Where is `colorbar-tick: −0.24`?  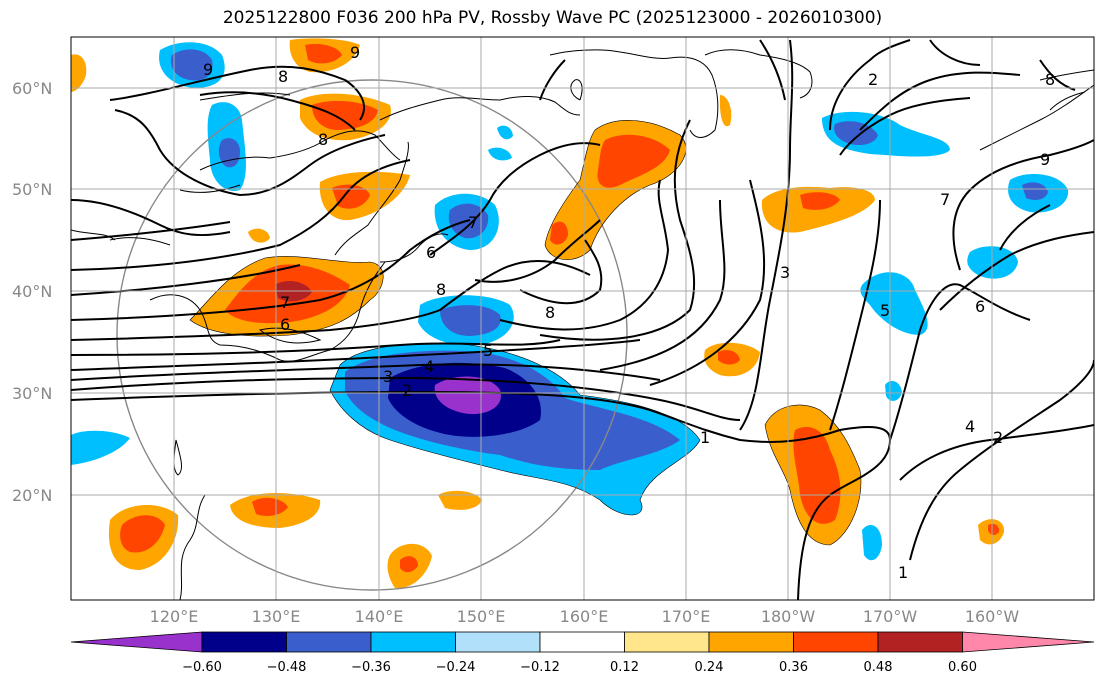 colorbar-tick: −0.24 is located at coordinates (456, 667).